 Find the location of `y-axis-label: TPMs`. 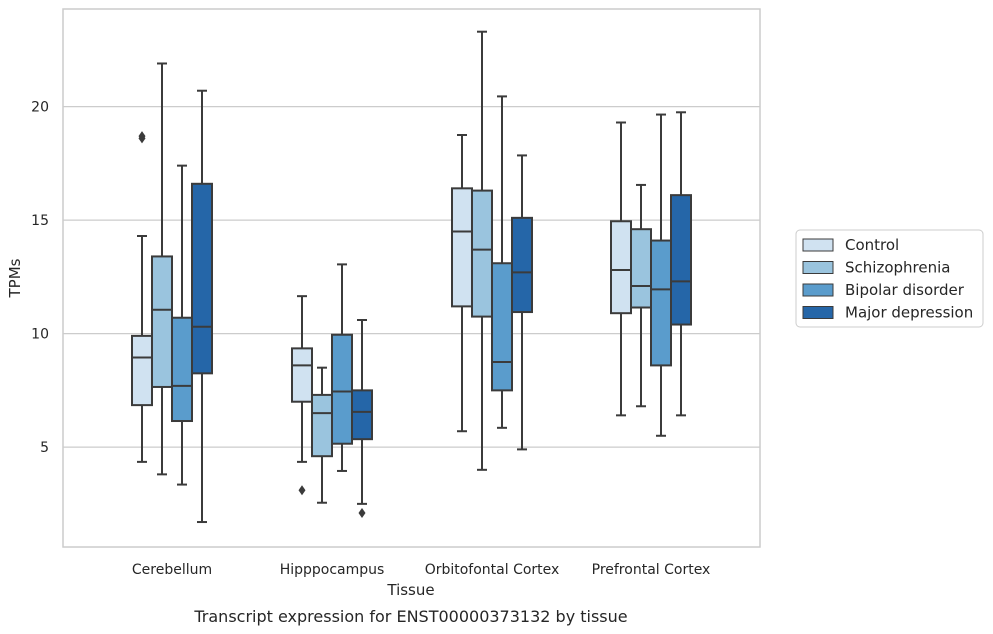

y-axis-label: TPMs is located at coordinates (15, 278).